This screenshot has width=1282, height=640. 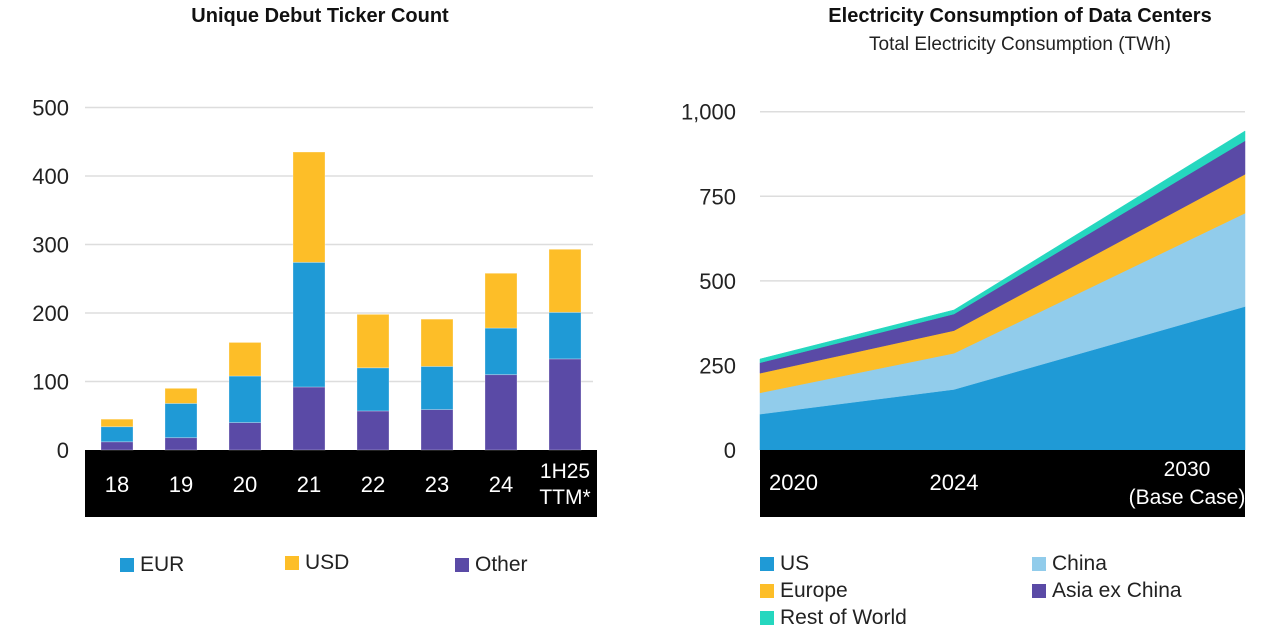 I want to click on x-tick-label: 21, so click(x=309, y=484).